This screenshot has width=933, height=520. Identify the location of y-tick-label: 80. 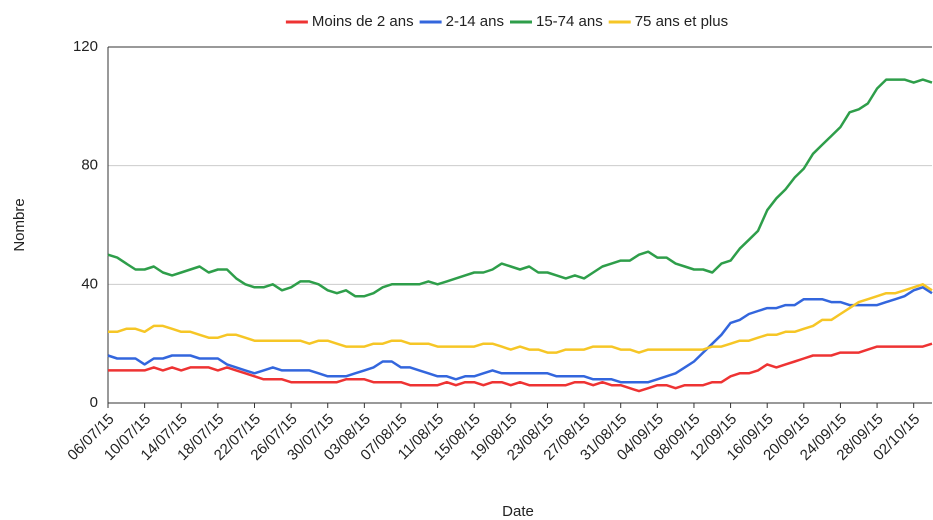
(89, 165).